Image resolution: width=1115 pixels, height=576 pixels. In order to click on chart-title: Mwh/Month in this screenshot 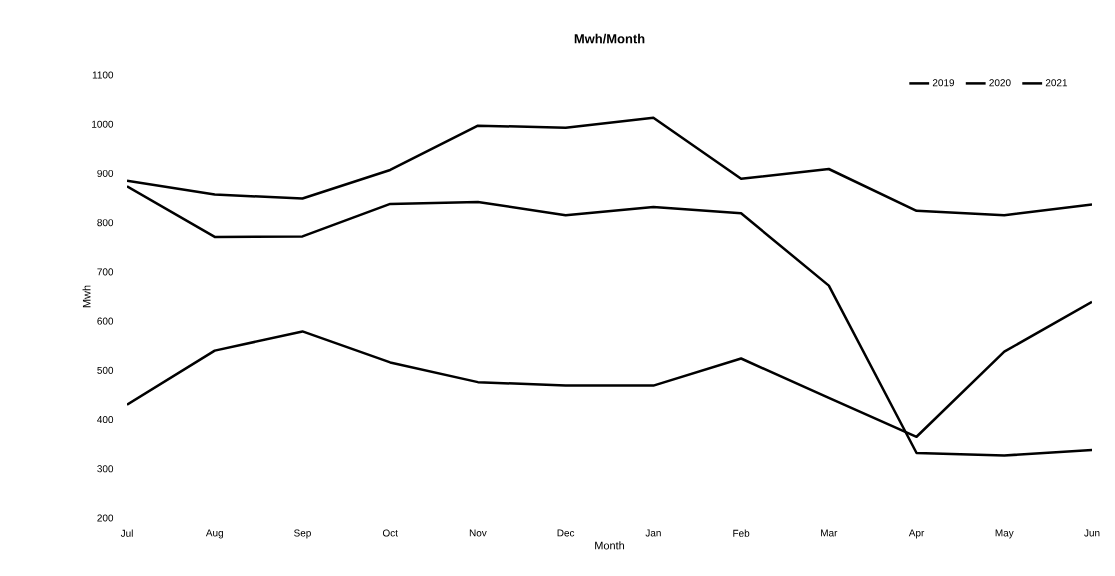, I will do `click(609, 38)`.